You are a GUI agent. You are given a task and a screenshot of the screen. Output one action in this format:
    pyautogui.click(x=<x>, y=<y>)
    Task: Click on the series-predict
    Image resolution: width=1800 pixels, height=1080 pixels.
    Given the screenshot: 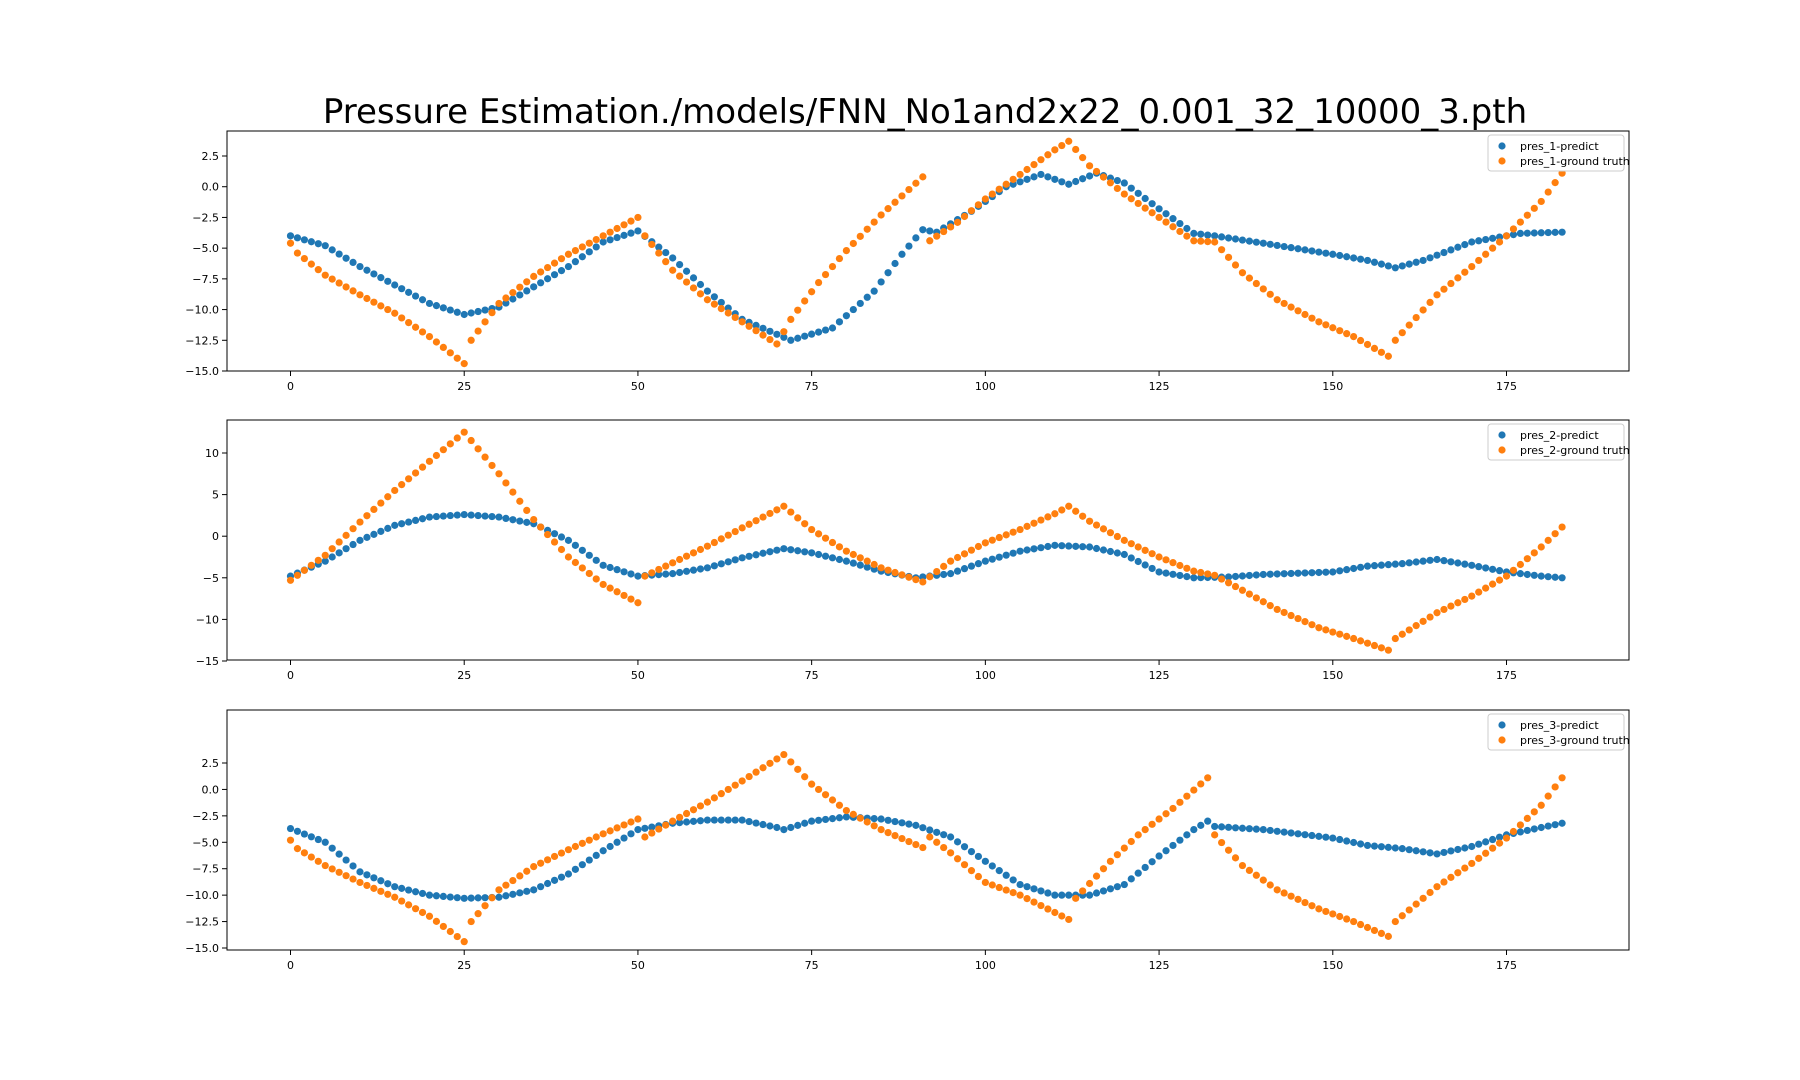 What is the action you would take?
    pyautogui.click(x=926, y=857)
    